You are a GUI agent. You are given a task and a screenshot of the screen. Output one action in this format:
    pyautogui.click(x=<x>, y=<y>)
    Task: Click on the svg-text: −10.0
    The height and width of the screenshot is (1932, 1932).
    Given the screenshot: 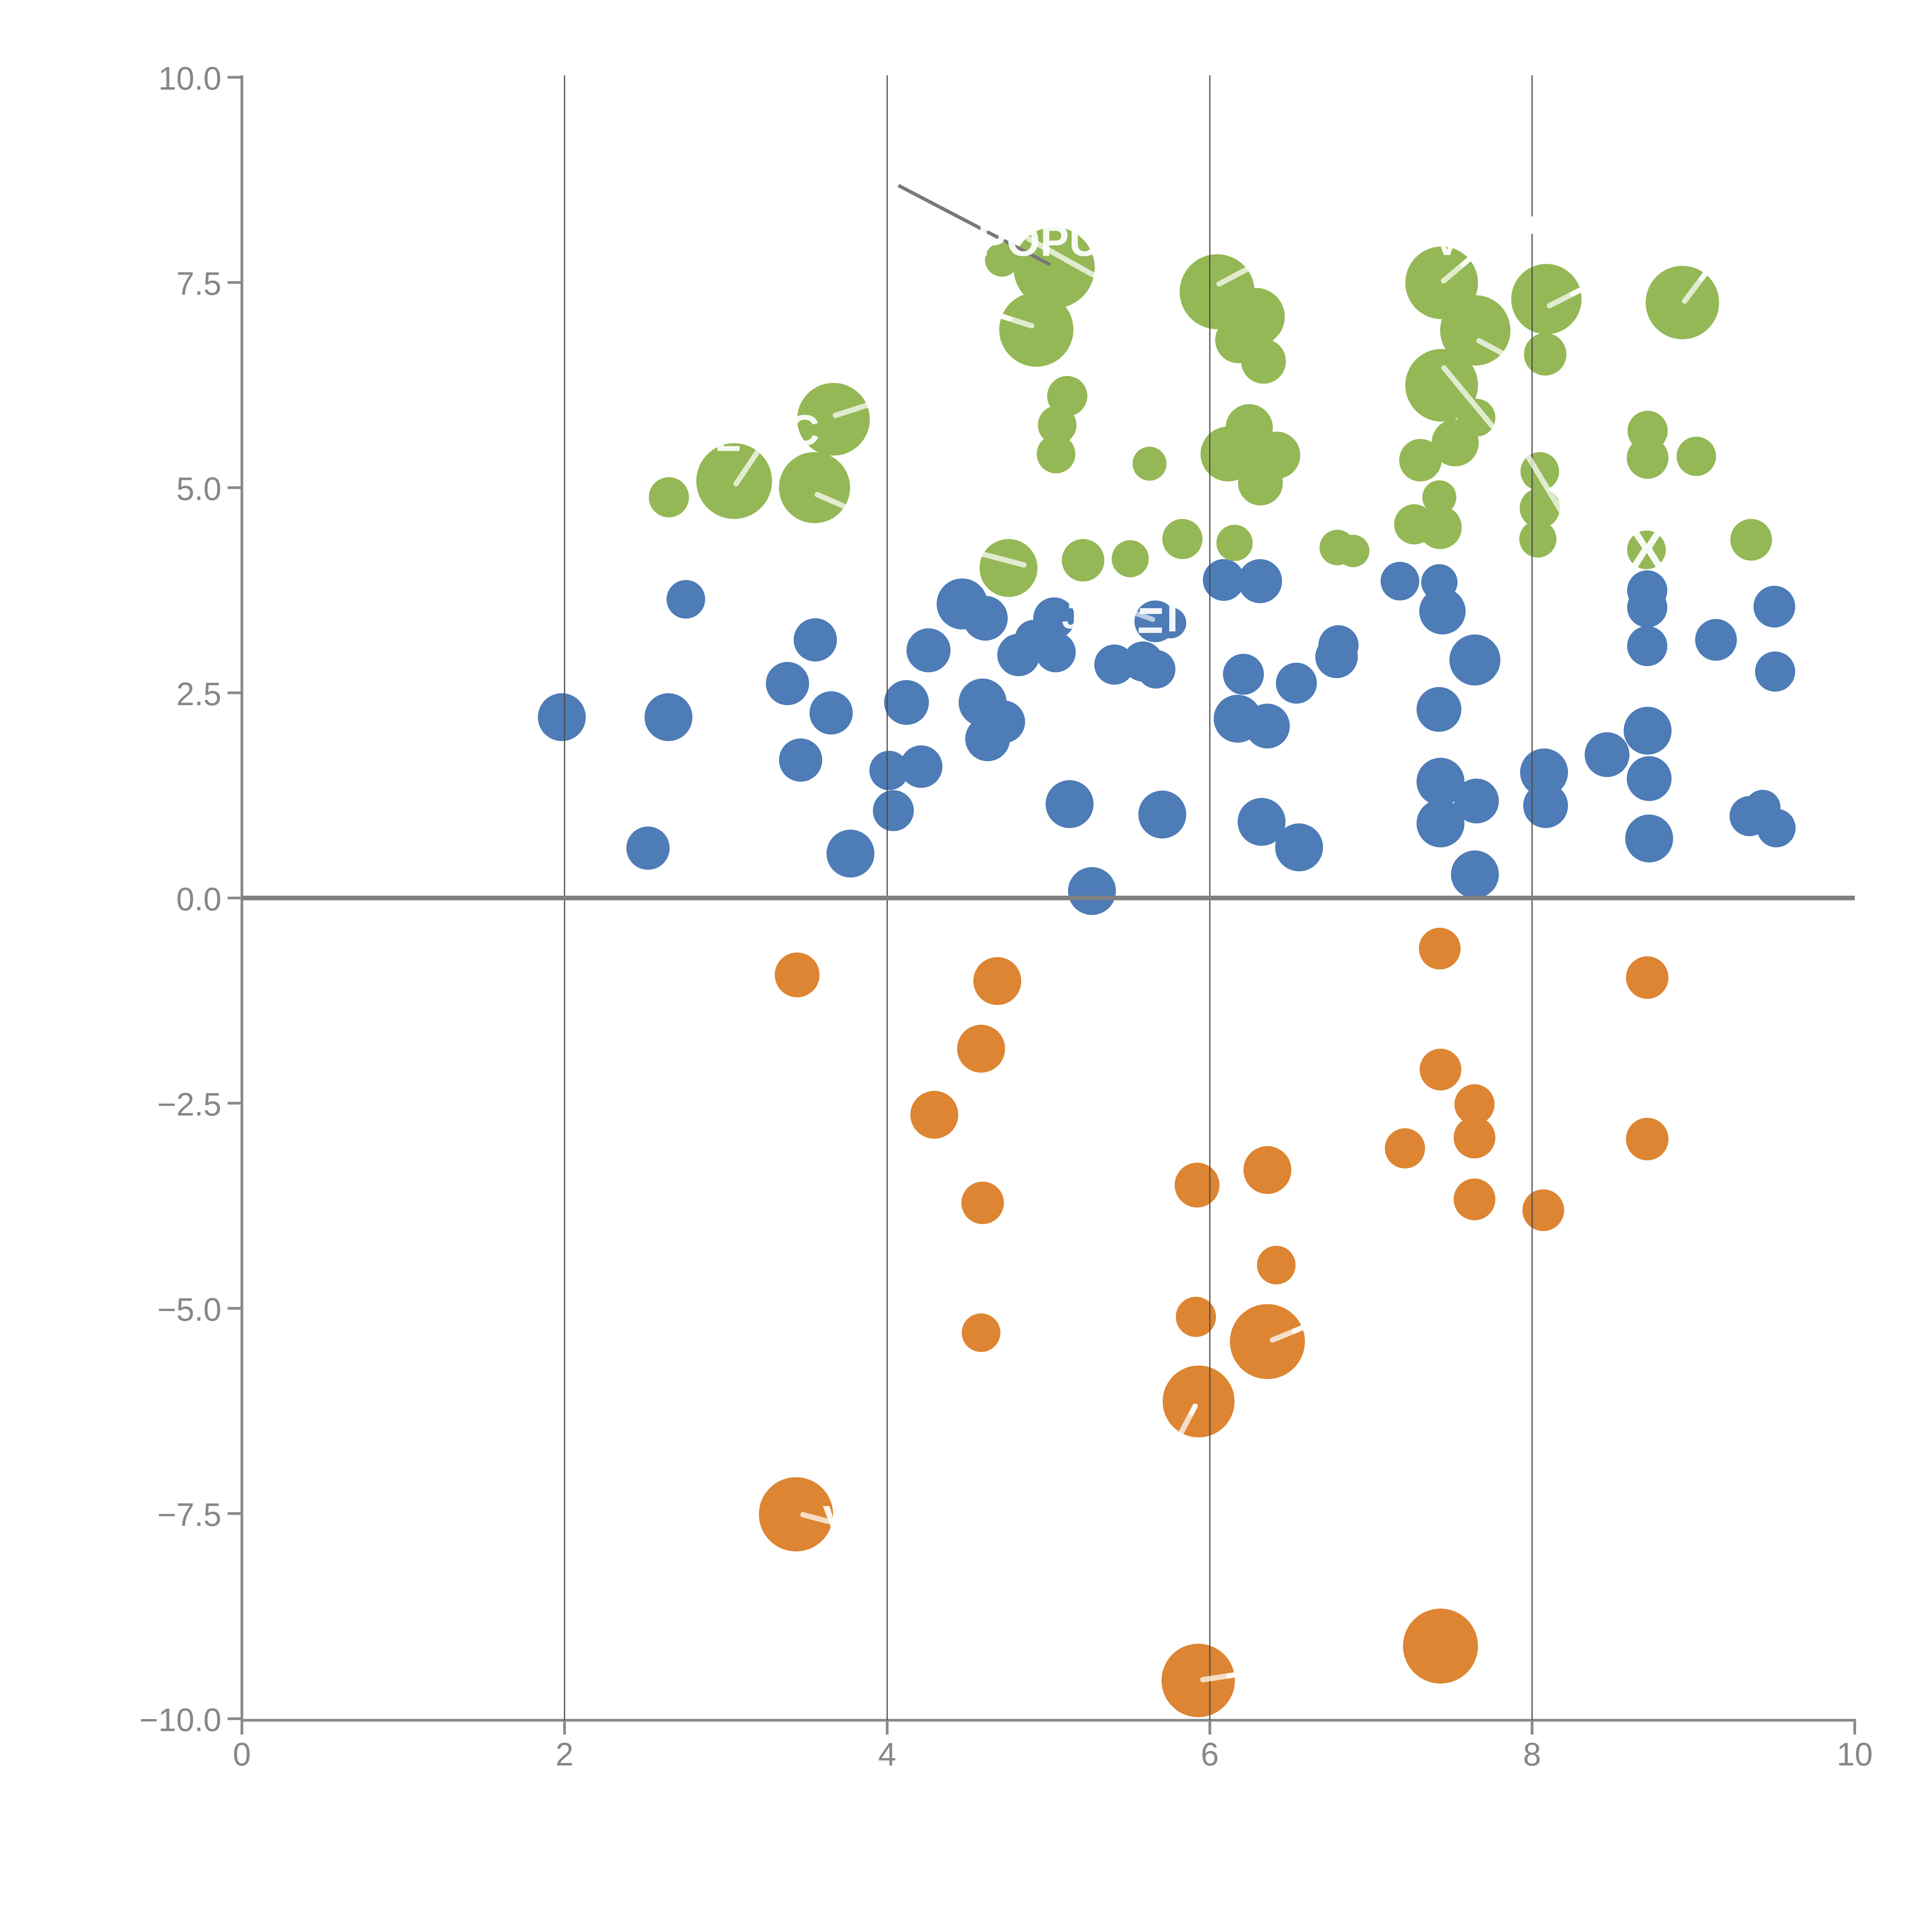 What is the action you would take?
    pyautogui.click(x=180, y=1720)
    